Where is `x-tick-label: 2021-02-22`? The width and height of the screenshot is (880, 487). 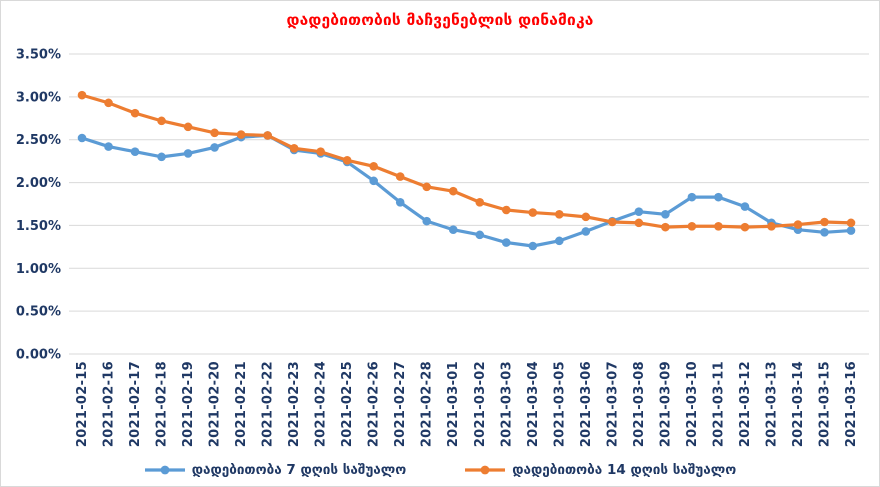
x-tick-label: 2021-02-22 is located at coordinates (268, 404).